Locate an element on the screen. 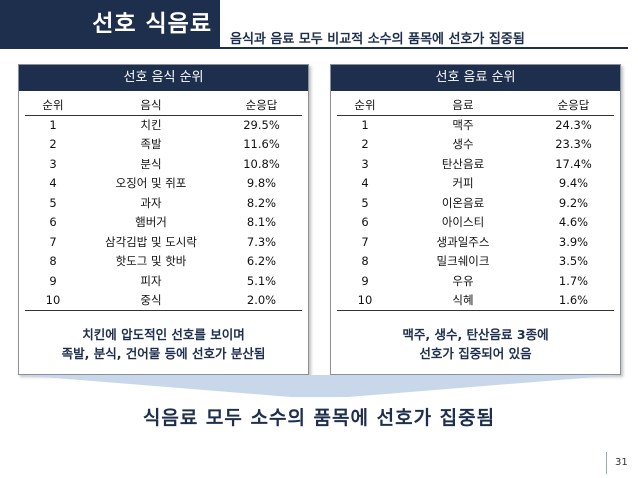 The height and width of the screenshot is (478, 638). food-item-cell: 분식 is located at coordinates (151, 163).